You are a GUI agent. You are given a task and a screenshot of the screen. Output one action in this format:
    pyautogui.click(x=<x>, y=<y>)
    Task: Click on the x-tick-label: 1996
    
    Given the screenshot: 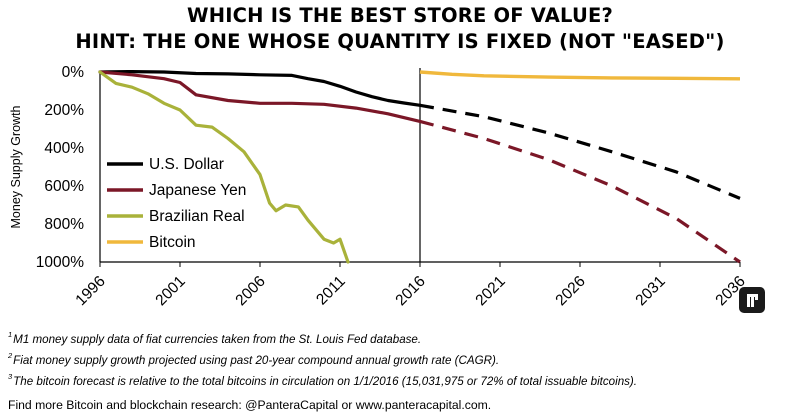 What is the action you would take?
    pyautogui.click(x=90, y=291)
    